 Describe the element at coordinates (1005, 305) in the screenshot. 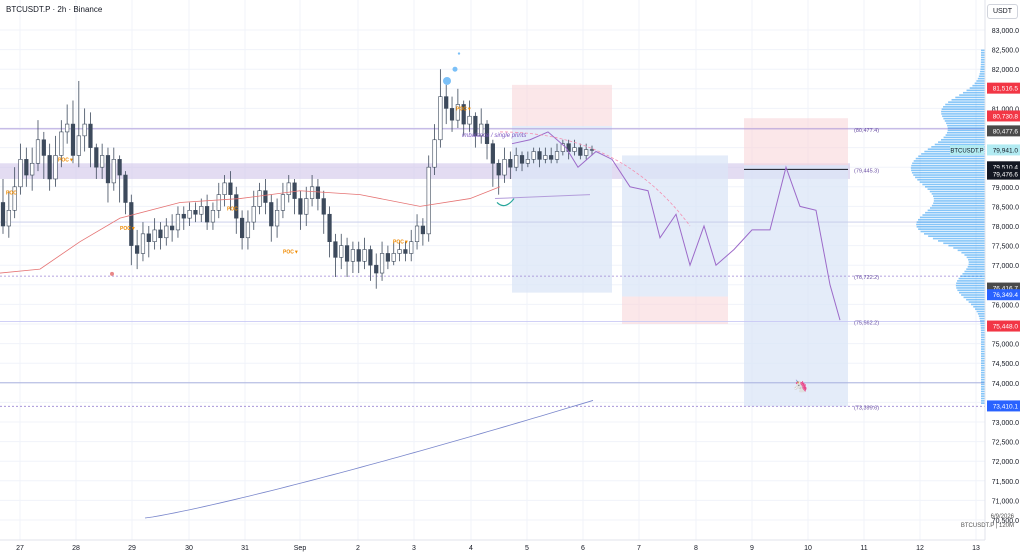

I see `price-tick-label: 76,000.0` at that location.